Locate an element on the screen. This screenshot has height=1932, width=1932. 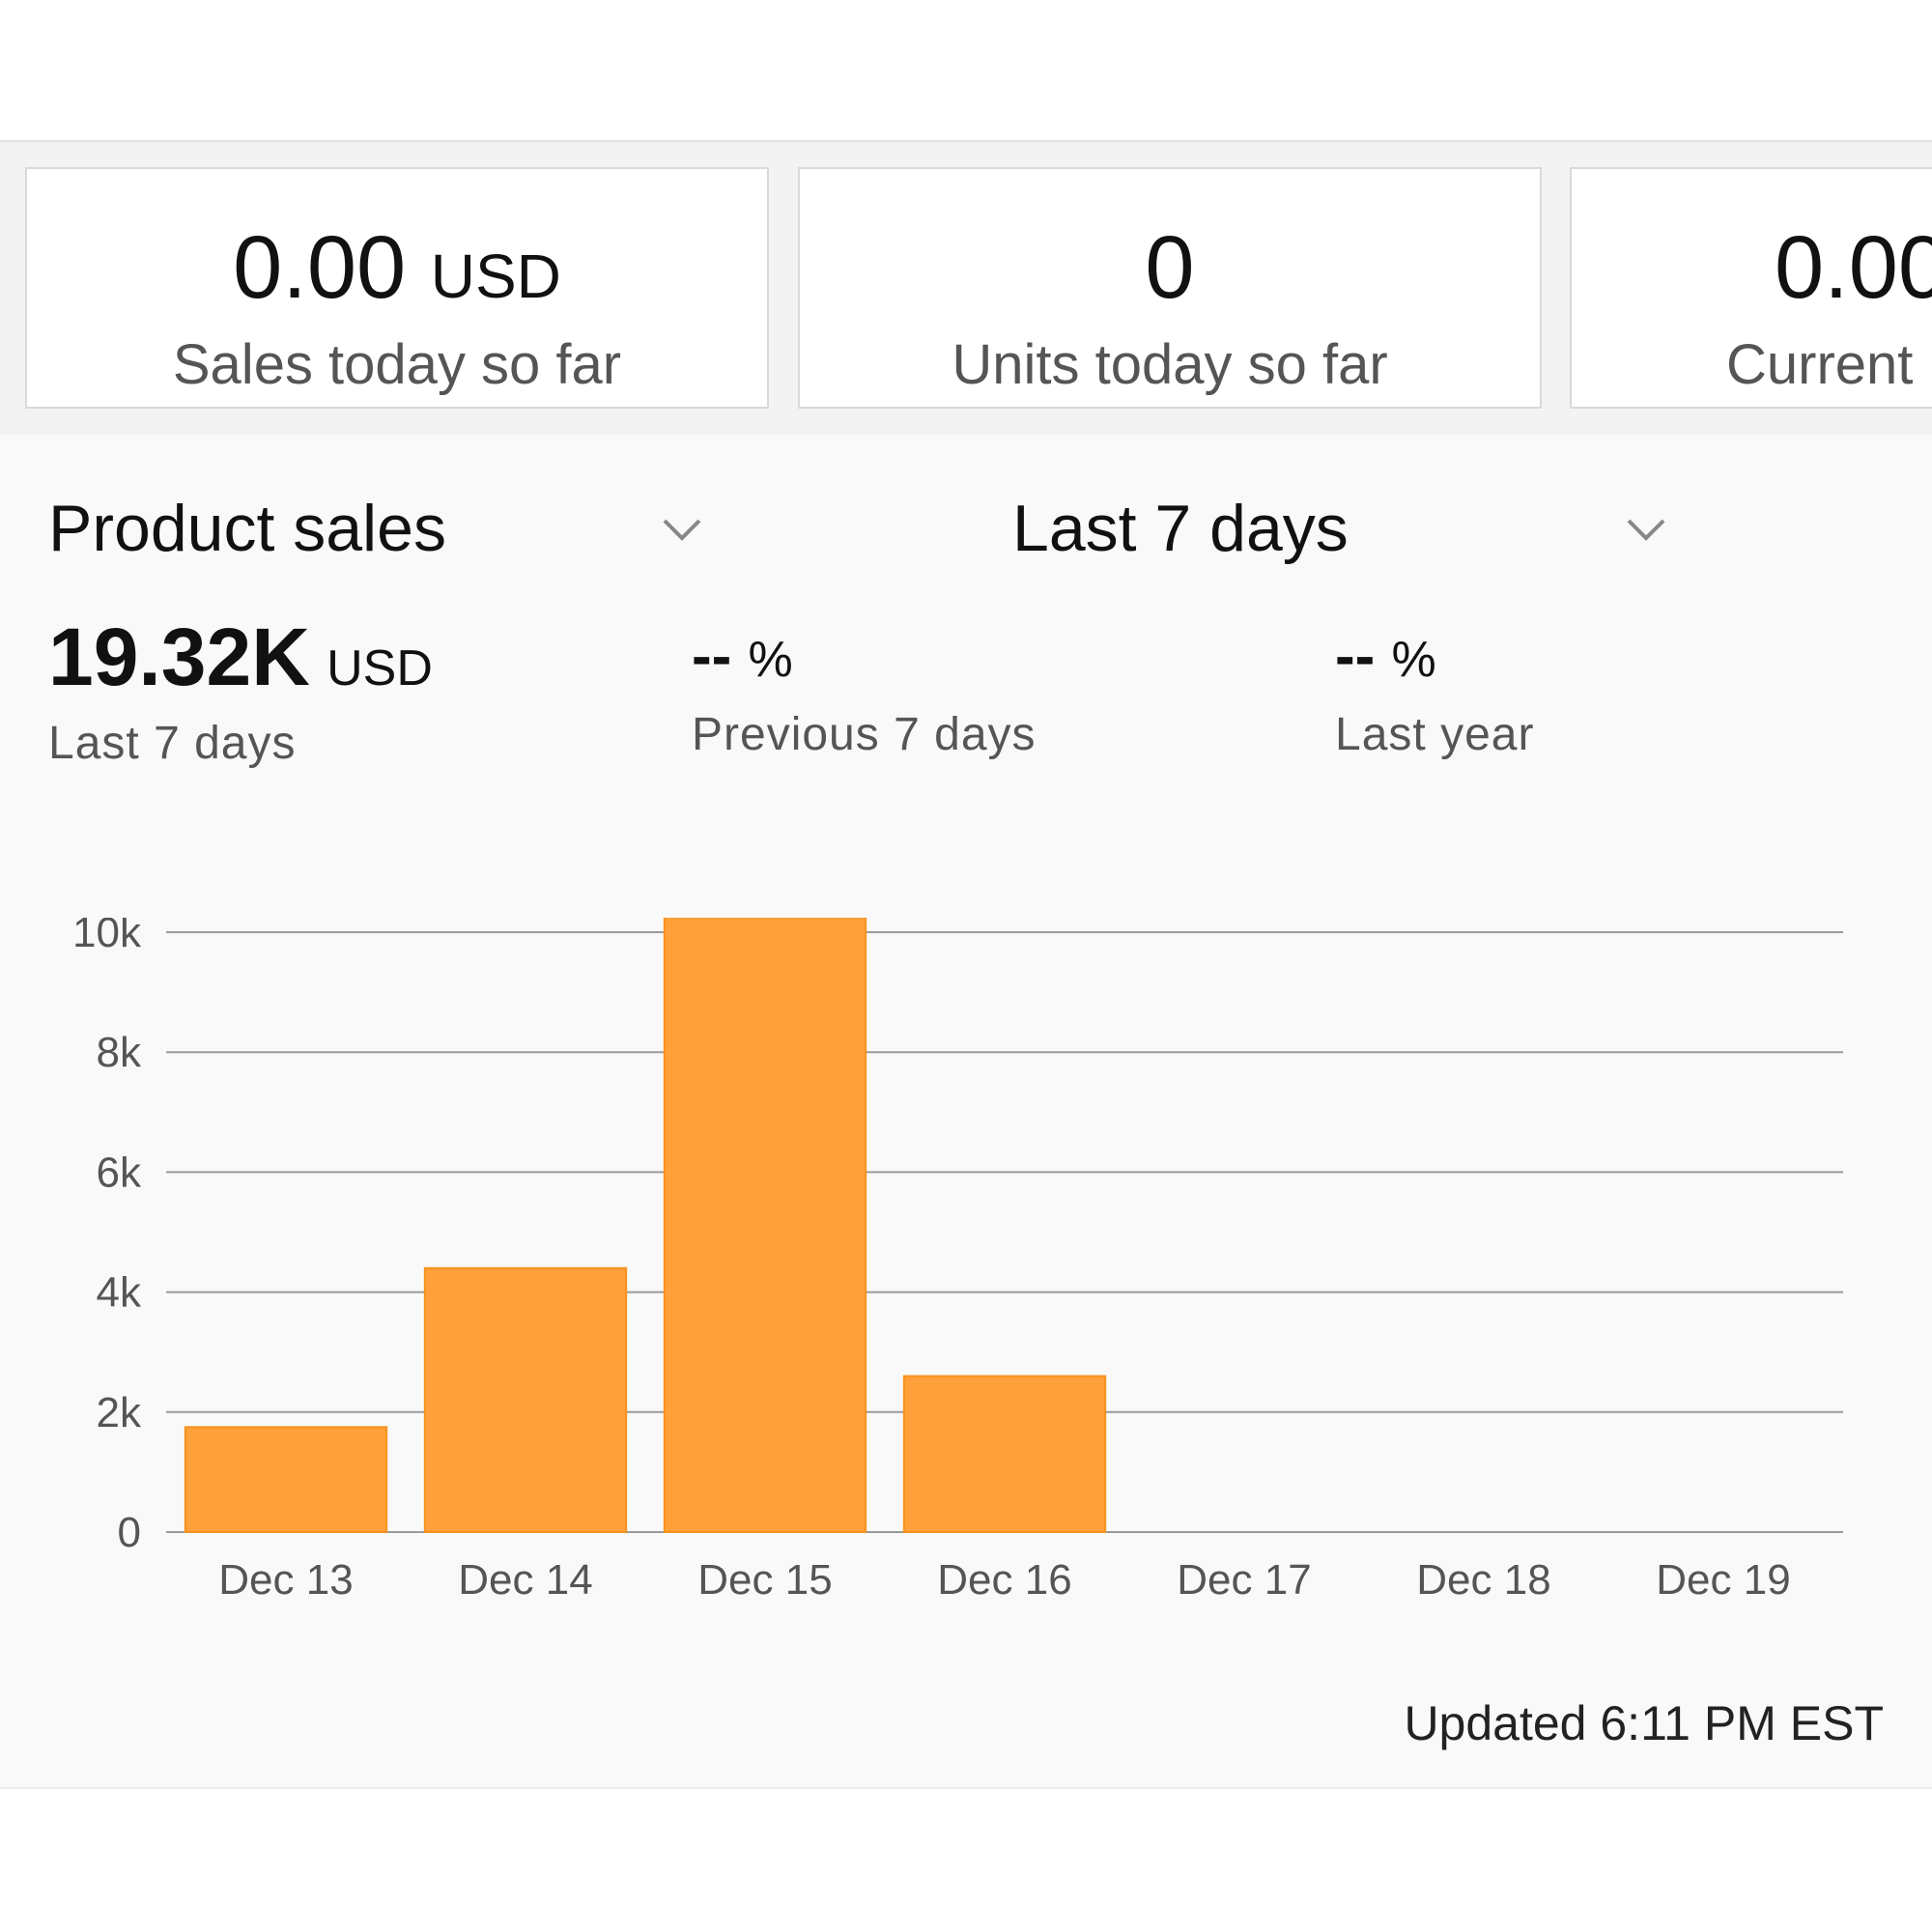
sales-today-label: Sales today so far is located at coordinates (397, 364).